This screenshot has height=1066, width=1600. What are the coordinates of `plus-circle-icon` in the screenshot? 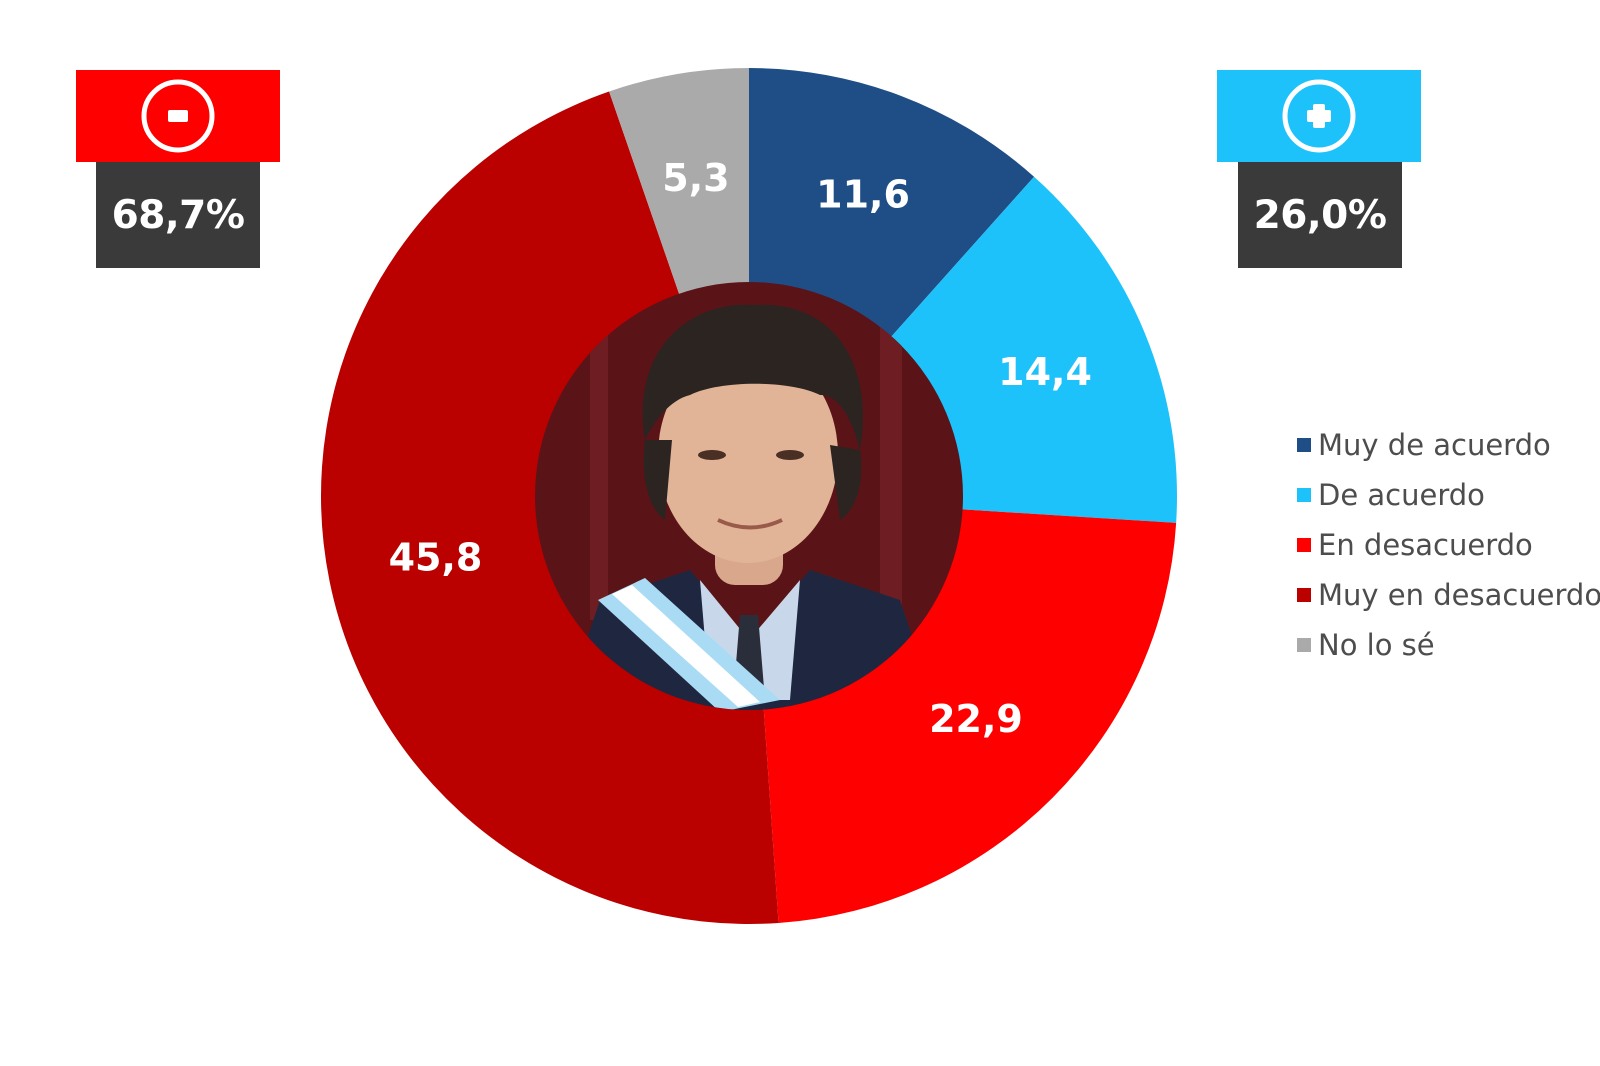 It's located at (1319, 116).